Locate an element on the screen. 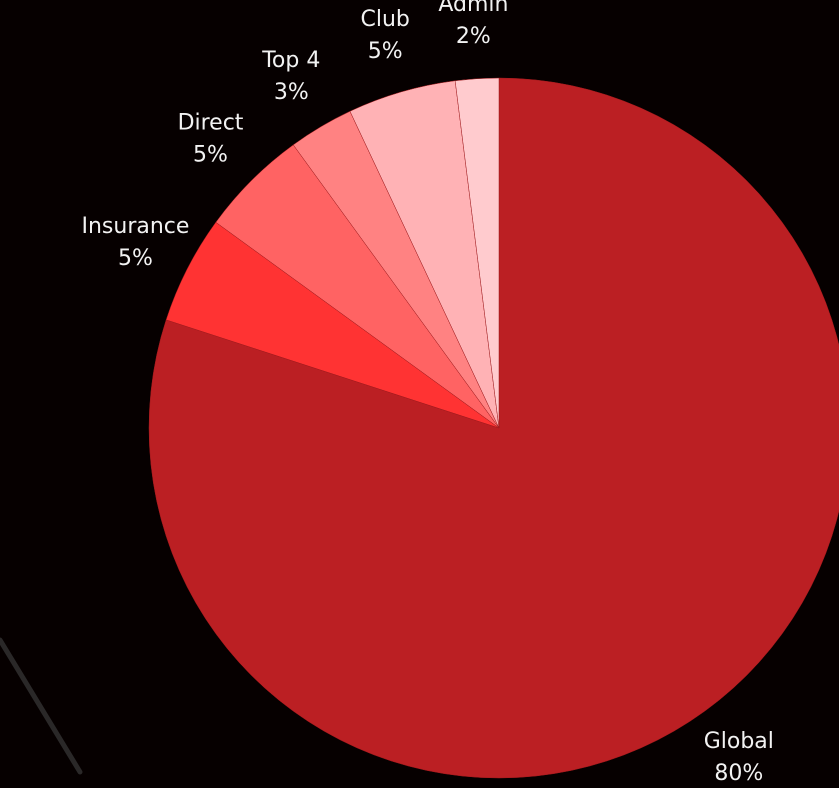 The height and width of the screenshot is (788, 839). slice-label: Admin is located at coordinates (473, 8).